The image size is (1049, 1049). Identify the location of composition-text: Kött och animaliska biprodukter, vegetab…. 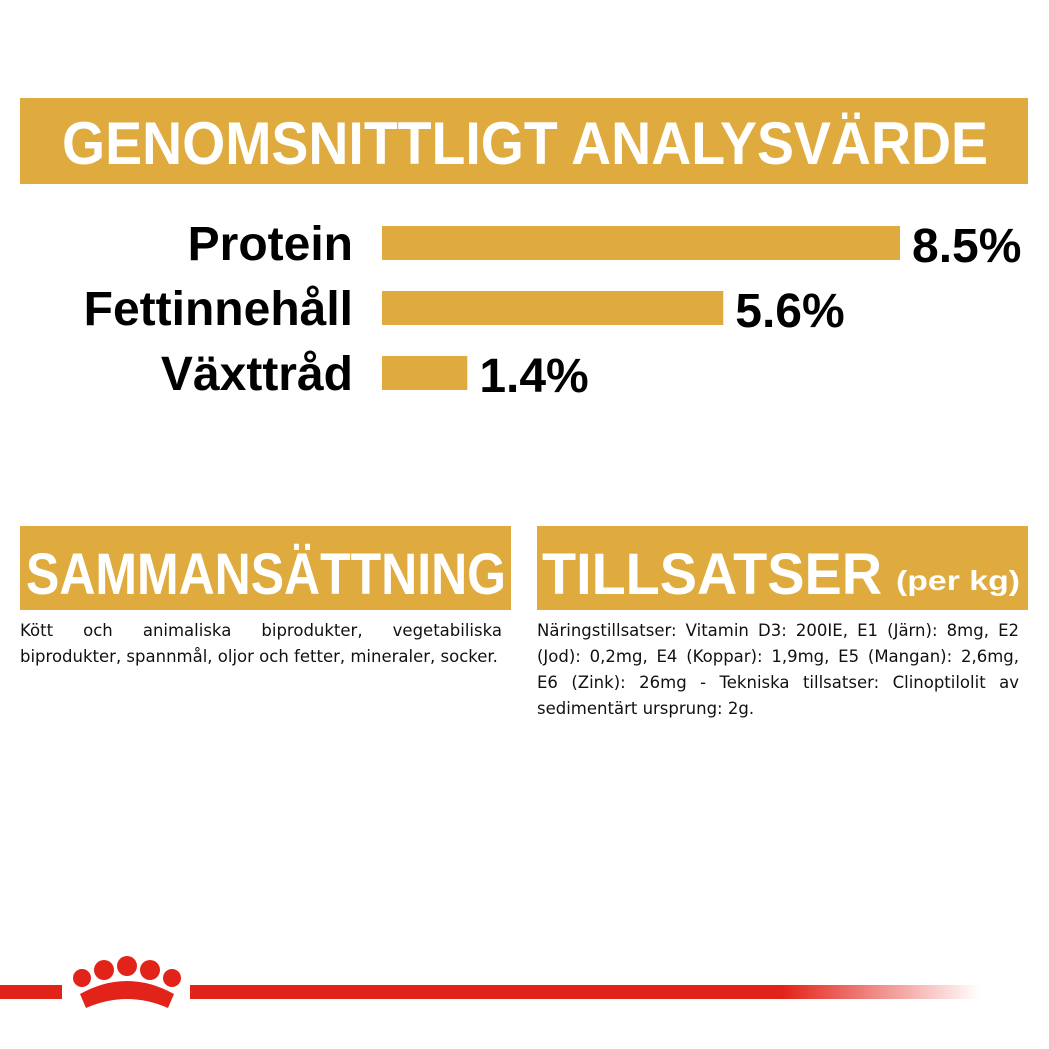
(261, 643).